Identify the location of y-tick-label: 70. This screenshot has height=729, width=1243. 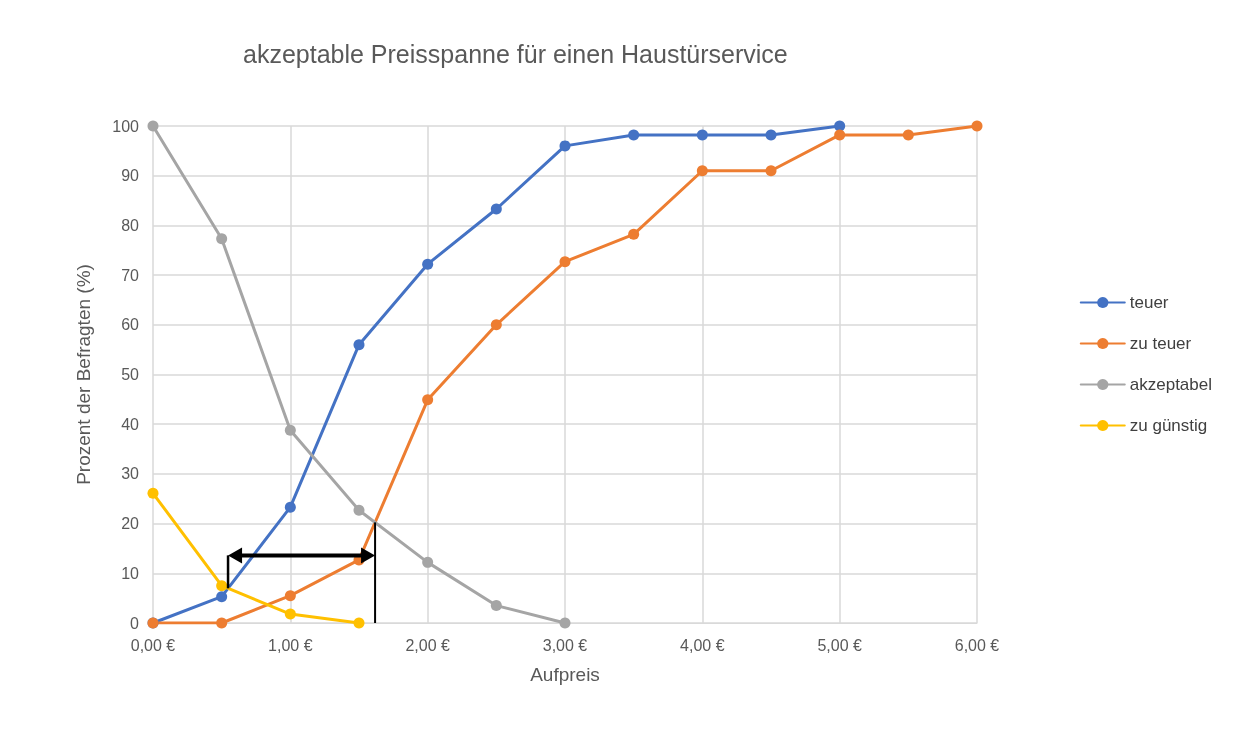
(130, 275).